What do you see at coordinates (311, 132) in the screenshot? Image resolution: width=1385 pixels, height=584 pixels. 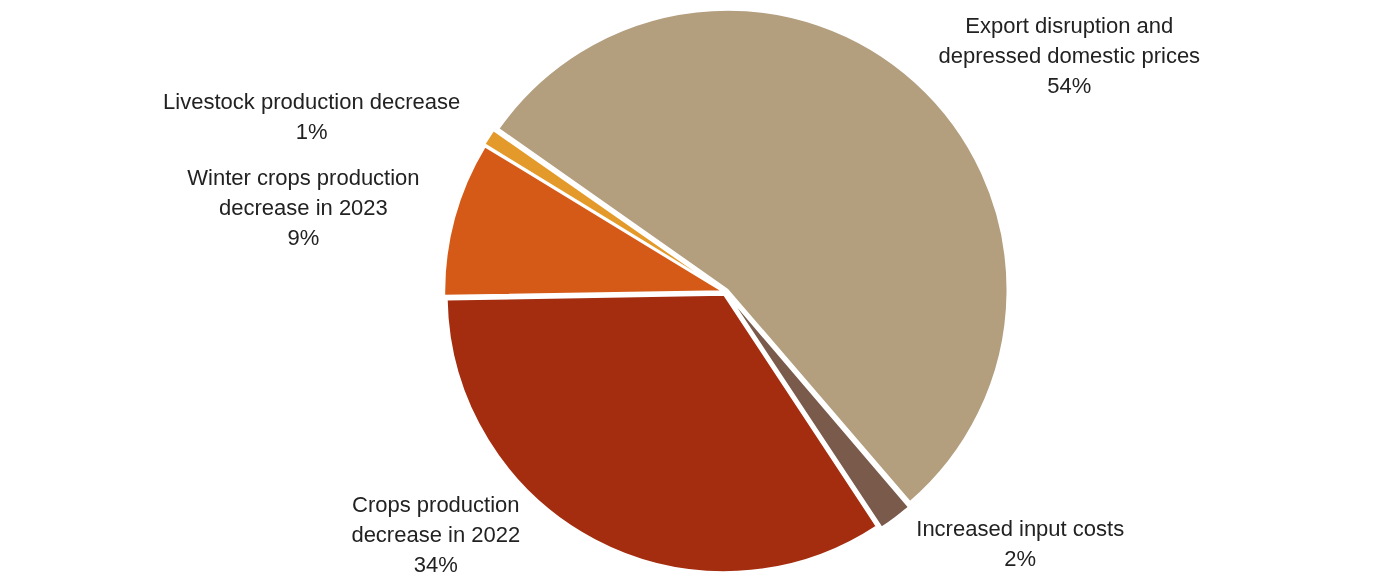 I see `data-label: 1%` at bounding box center [311, 132].